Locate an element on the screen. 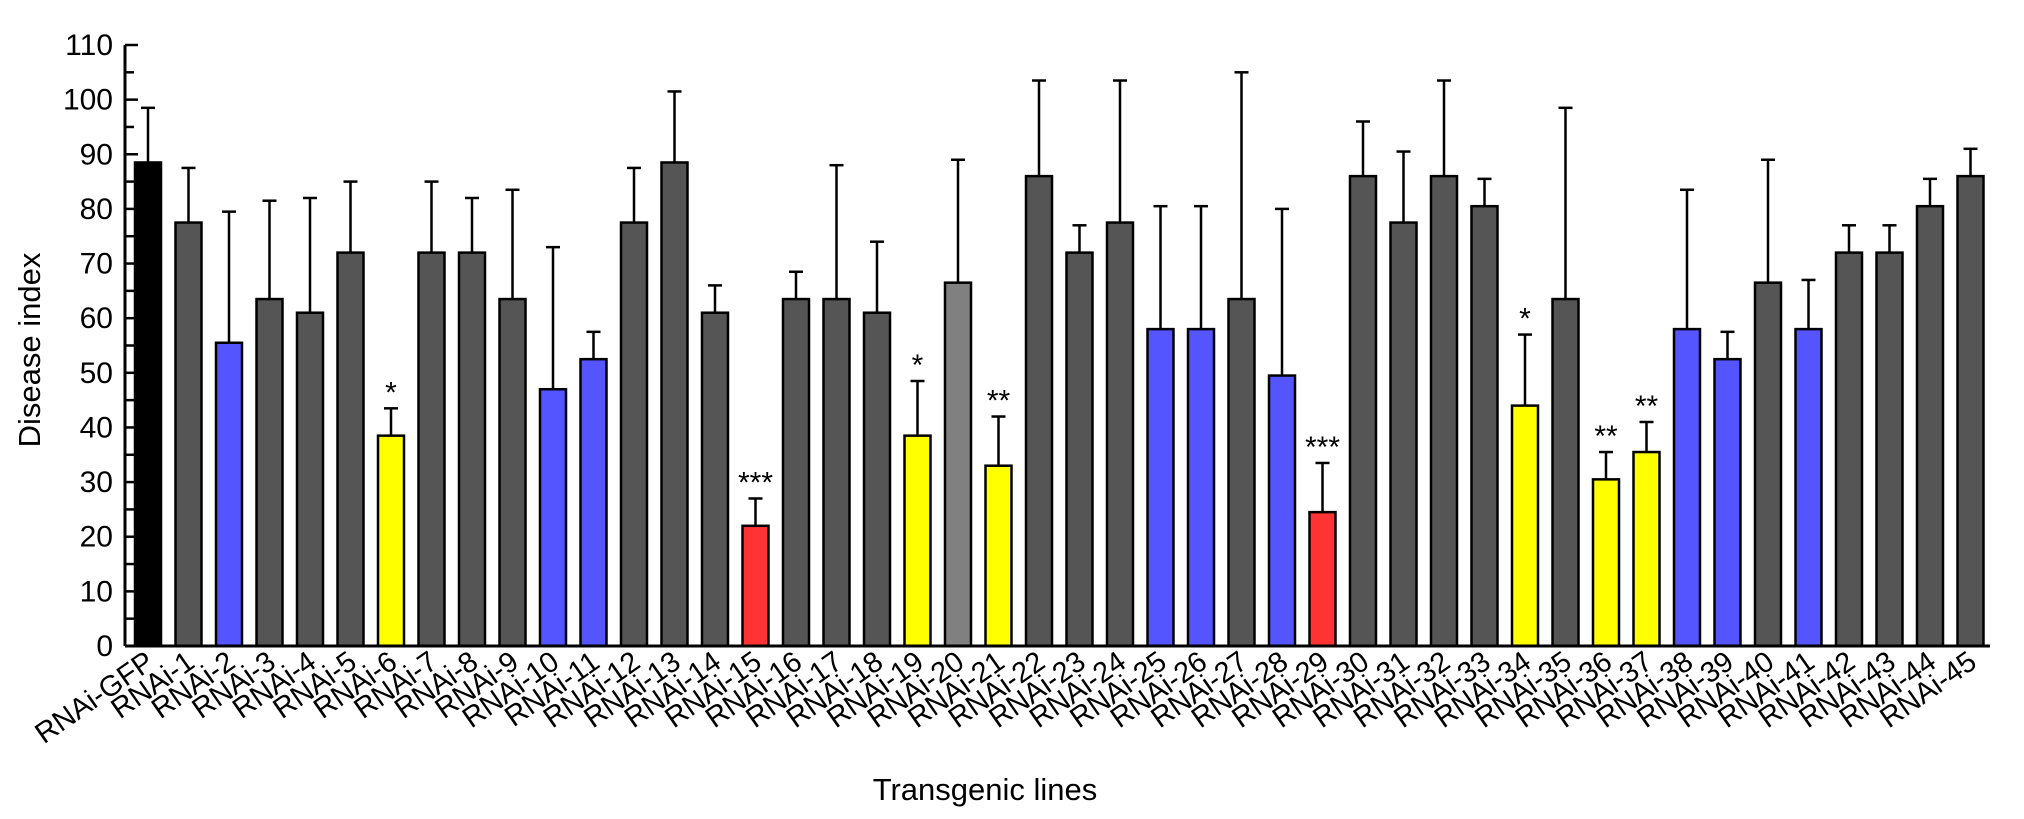  y-tick-label: 100 is located at coordinates (88, 100).